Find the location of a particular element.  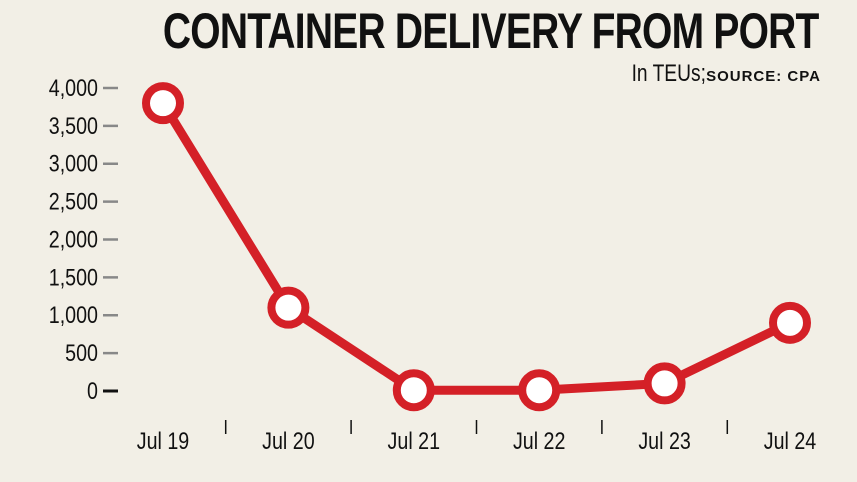

y-tick: 3,500 is located at coordinates (83, 125).